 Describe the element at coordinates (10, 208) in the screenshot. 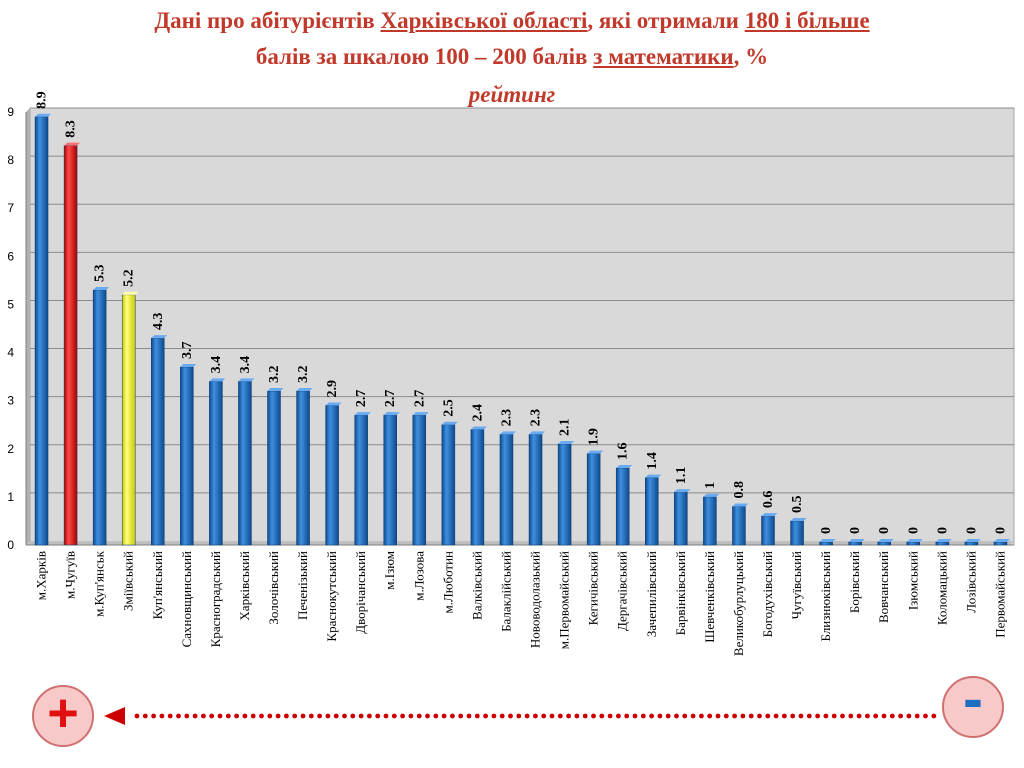

I see `y-tick-label: 7` at that location.